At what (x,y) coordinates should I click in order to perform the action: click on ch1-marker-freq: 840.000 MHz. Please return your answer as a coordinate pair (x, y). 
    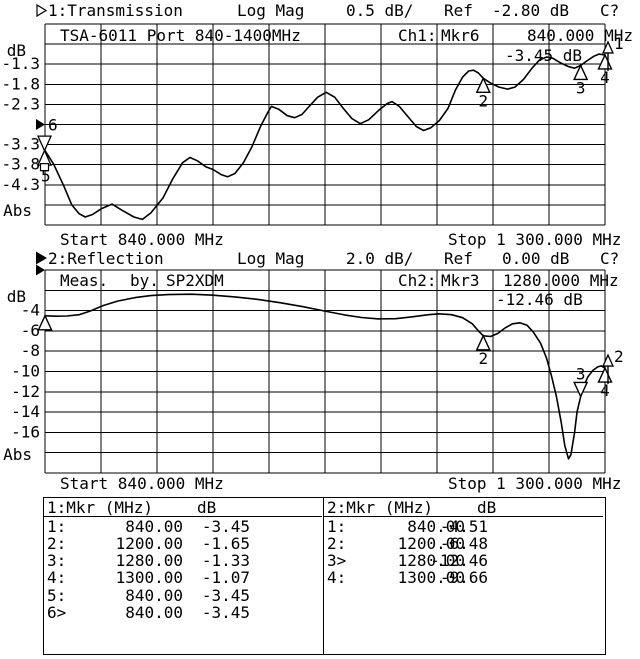
    Looking at the image, I should click on (580, 35).